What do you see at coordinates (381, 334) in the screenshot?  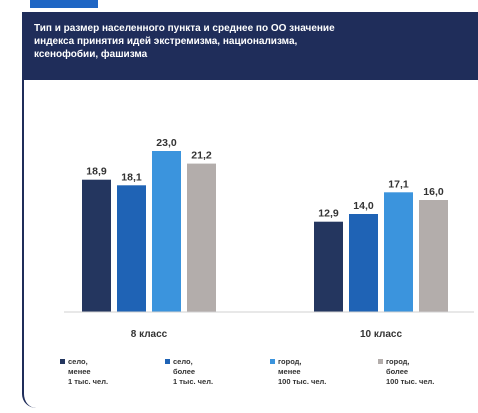 I see `category-label: 10 класс` at bounding box center [381, 334].